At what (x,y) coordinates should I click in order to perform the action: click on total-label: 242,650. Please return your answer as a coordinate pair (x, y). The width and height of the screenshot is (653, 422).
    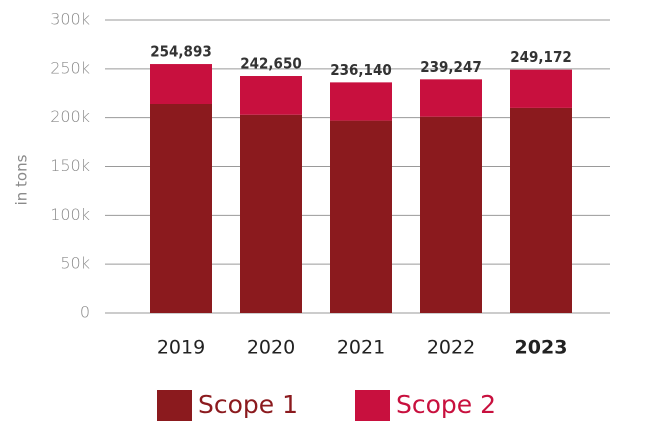
    Looking at the image, I should click on (270, 64).